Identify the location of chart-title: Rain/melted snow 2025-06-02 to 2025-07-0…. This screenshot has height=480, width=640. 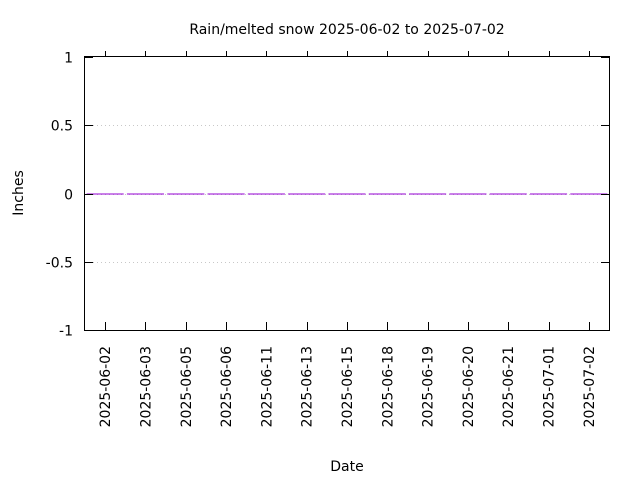
(346, 30).